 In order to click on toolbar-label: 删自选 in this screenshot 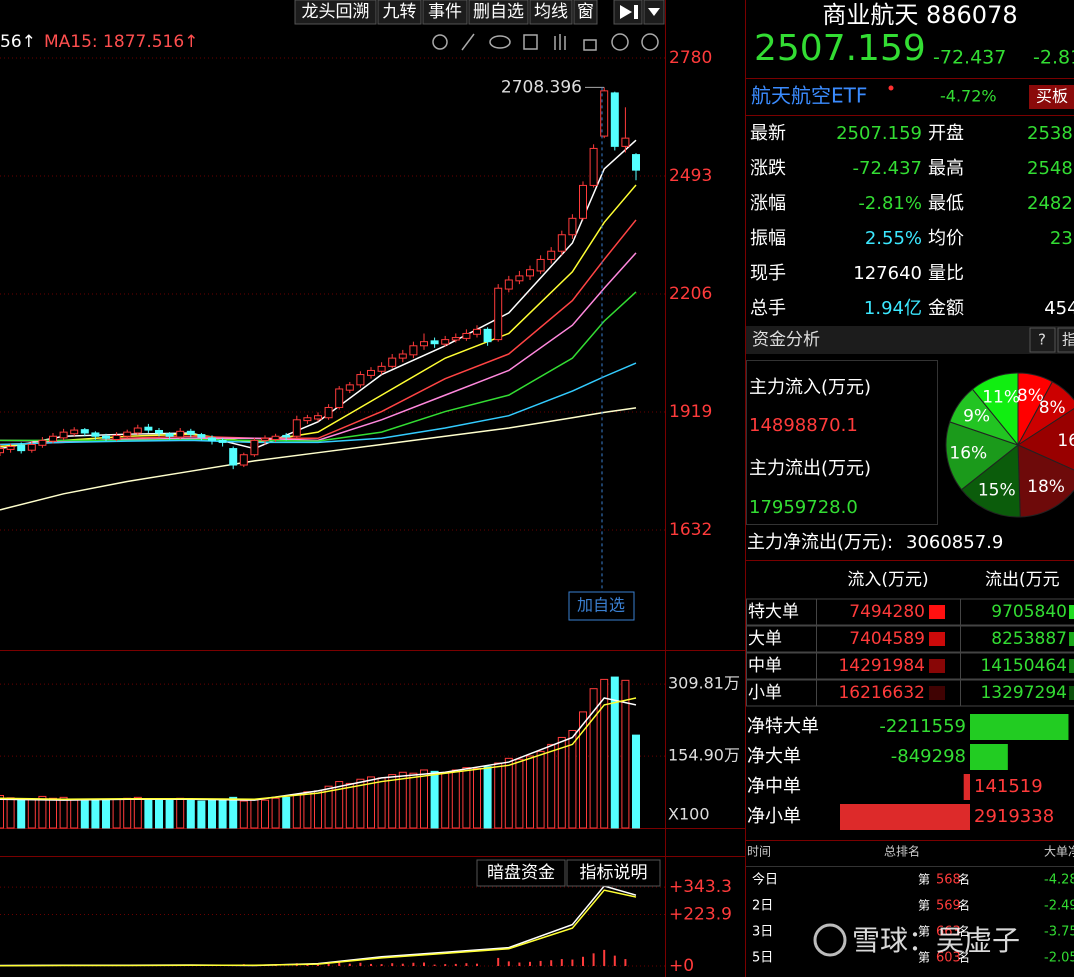, I will do `click(498, 12)`.